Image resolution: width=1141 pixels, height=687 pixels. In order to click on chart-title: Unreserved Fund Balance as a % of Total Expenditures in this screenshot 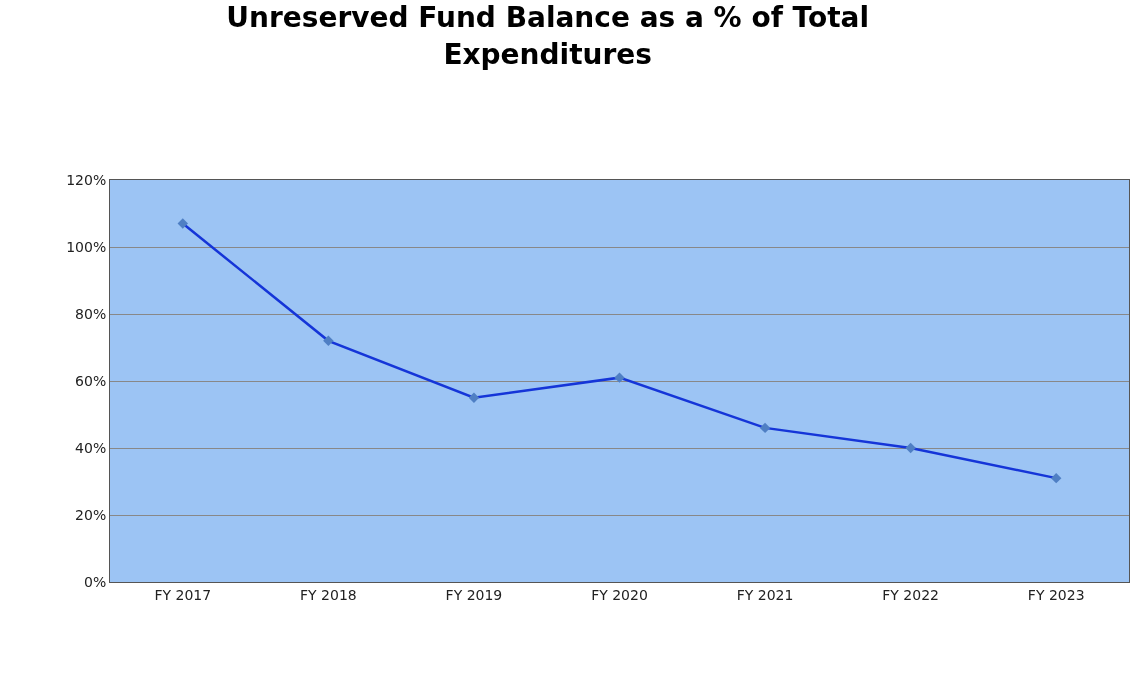, I will do `click(548, 36)`.